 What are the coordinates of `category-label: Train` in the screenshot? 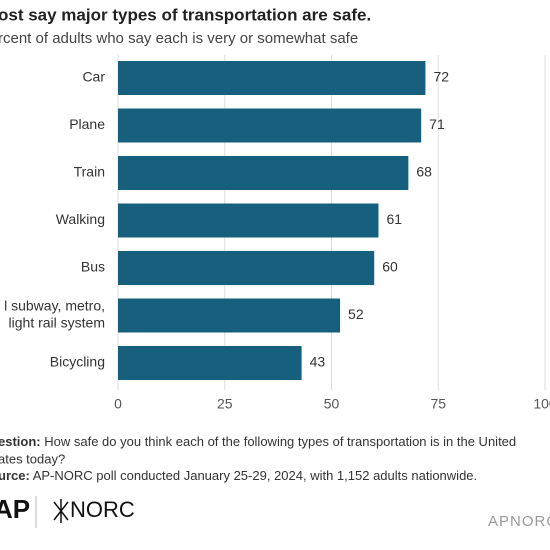 It's located at (89, 172).